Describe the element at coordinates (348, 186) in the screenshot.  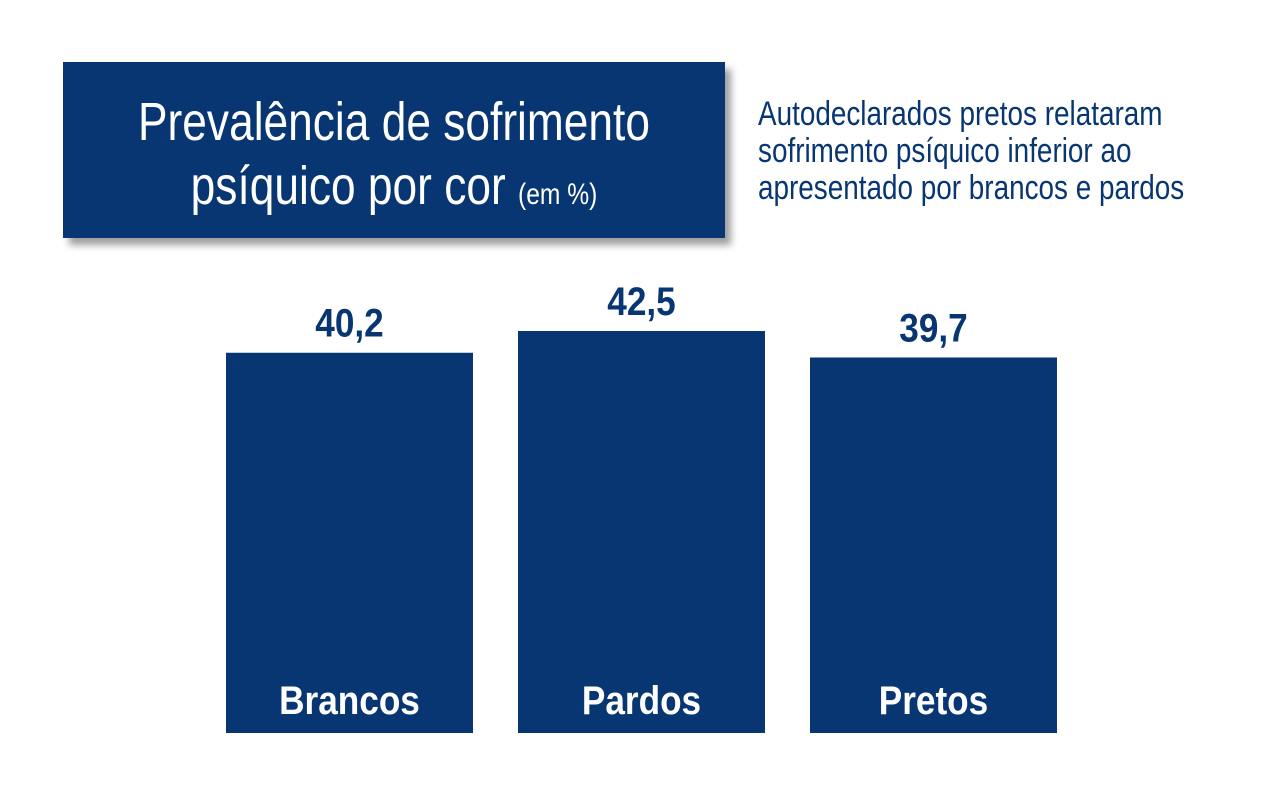
I see `chart-title-text: psíquico por cor` at that location.